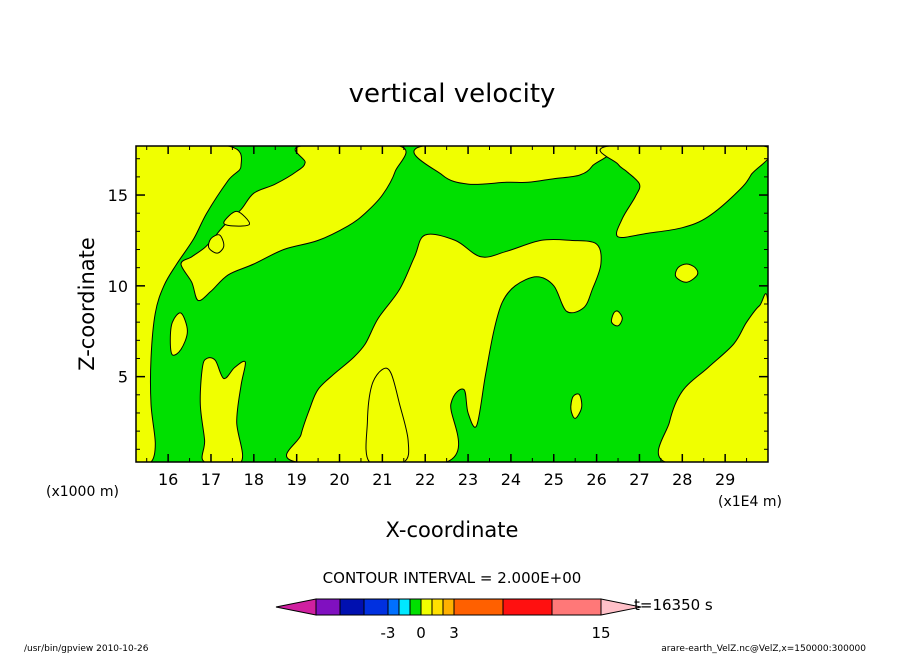  Describe the element at coordinates (339, 479) in the screenshot. I see `x-tick-label: 20` at that location.